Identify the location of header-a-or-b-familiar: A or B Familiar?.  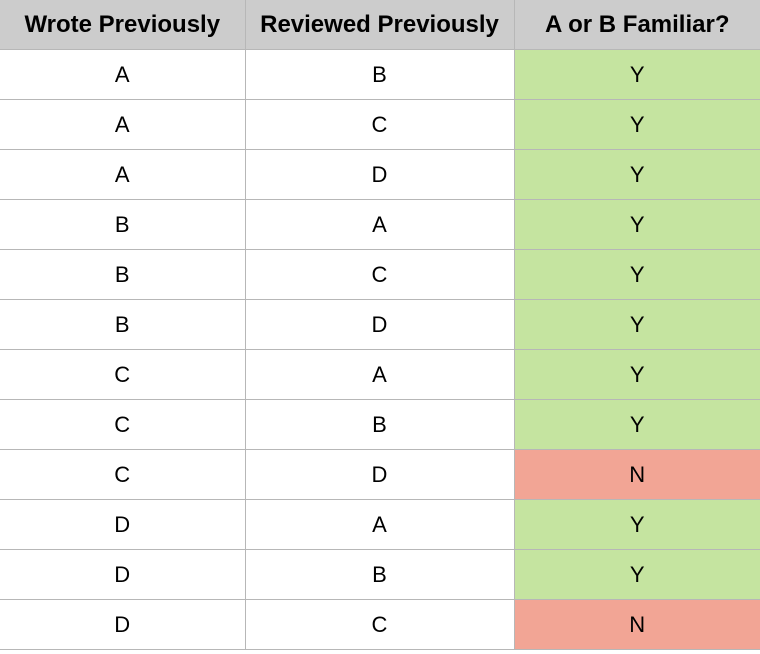
(636, 25).